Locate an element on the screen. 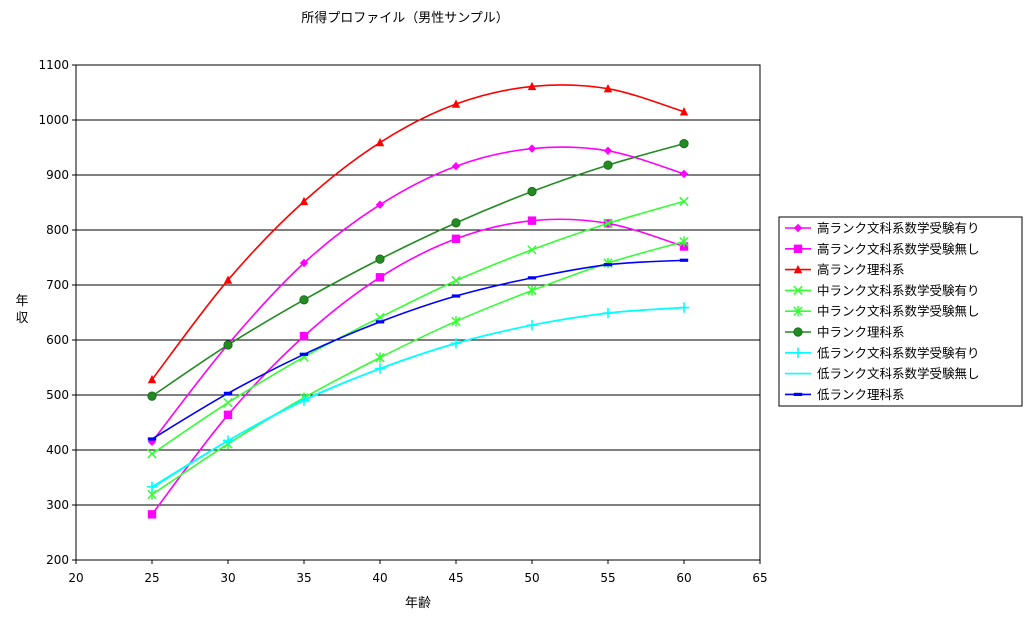 The image size is (1024, 626). legend-item: 中ランク理科系 is located at coordinates (845, 332).